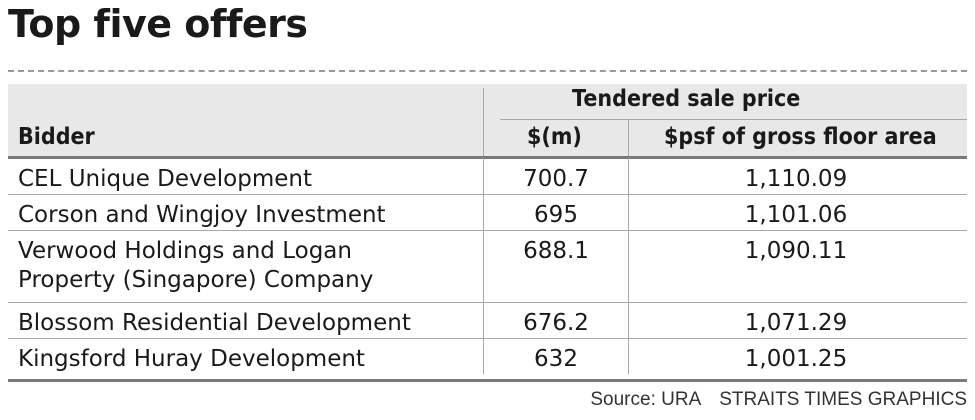  Describe the element at coordinates (487, 71) in the screenshot. I see `dashed-divider` at that location.